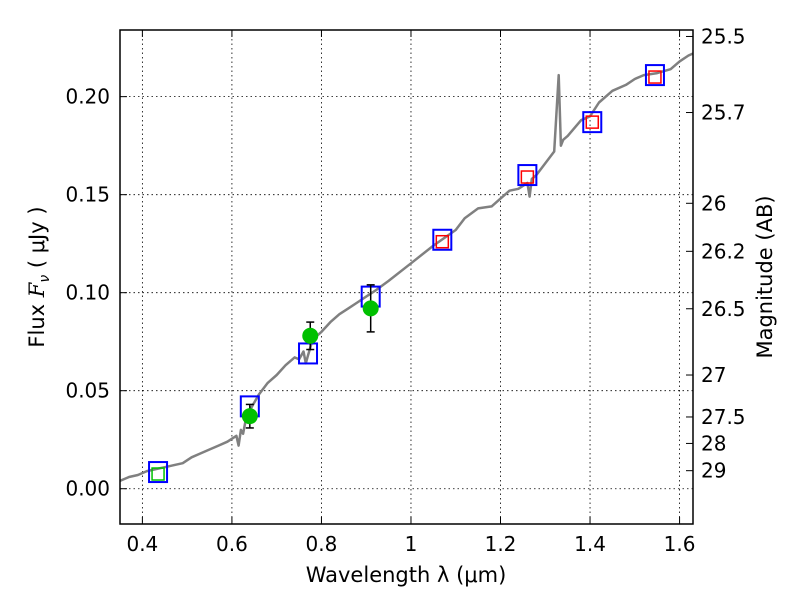  I want to click on x-tick-label: 0.4, so click(142, 544).